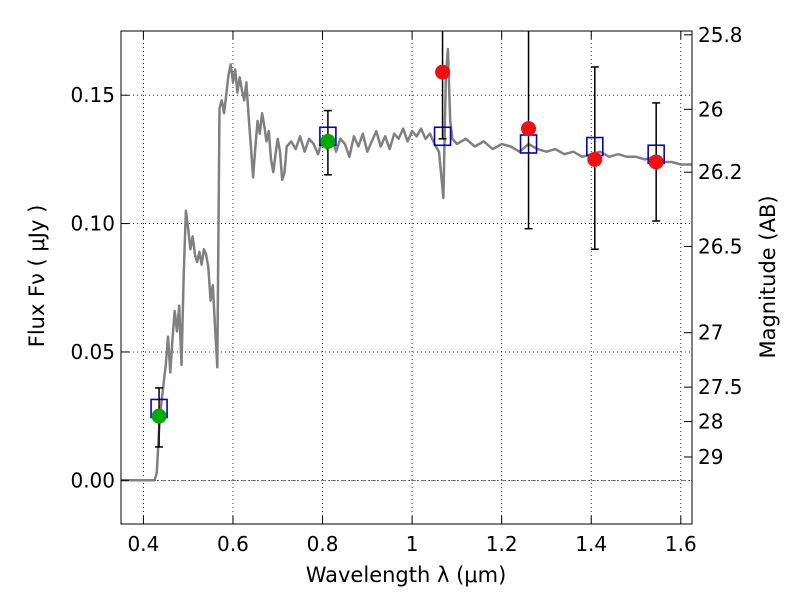  I want to click on y-tick-label: 0.05, so click(92, 352).